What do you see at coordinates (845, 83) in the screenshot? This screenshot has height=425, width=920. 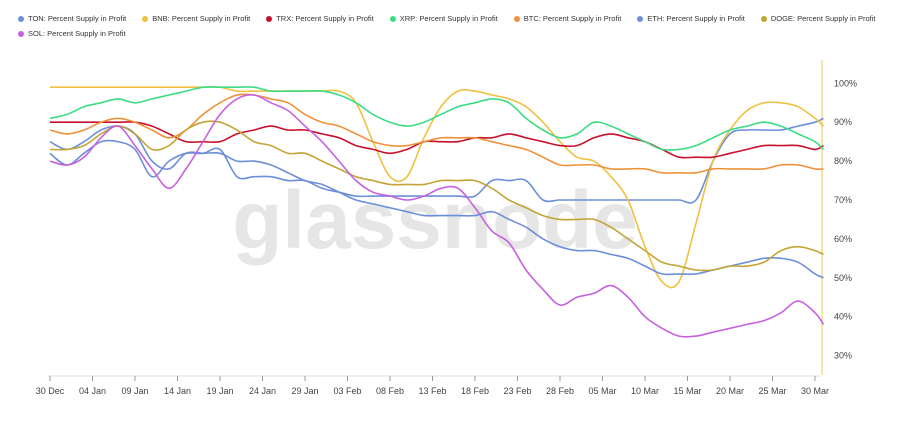 I see `y-tick-label: 100%` at bounding box center [845, 83].